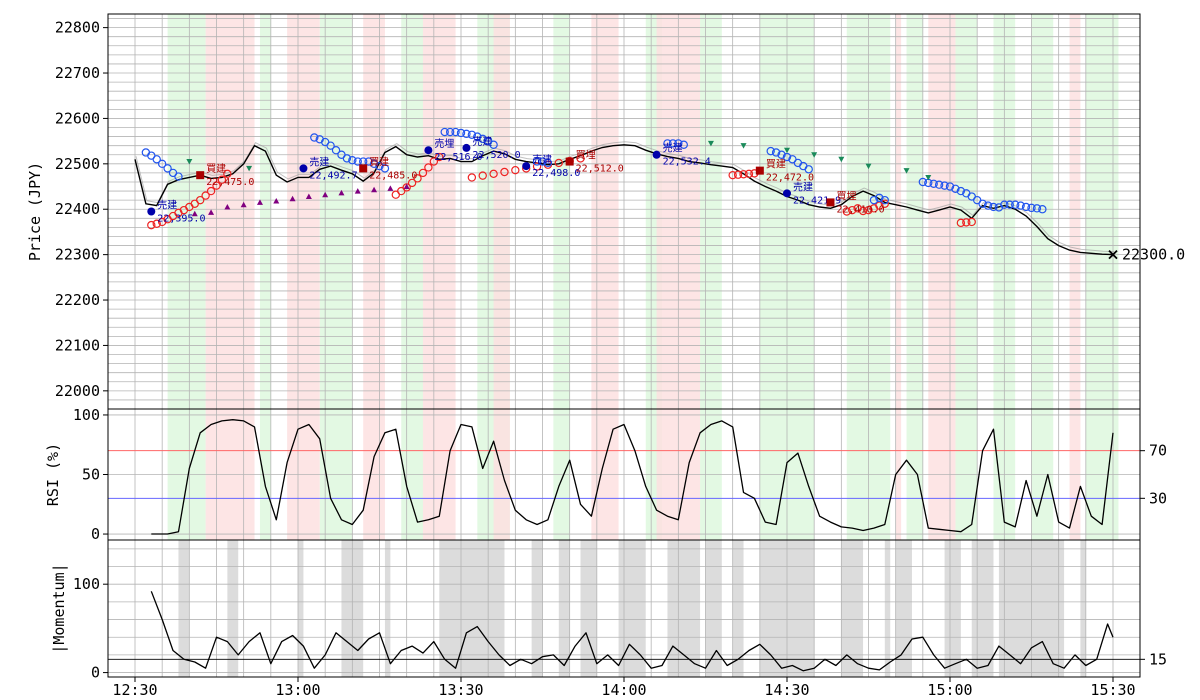 The height and width of the screenshot is (700, 1200). Describe the element at coordinates (181, 219) in the screenshot. I see `trade-price-label: 22,395.0` at that location.